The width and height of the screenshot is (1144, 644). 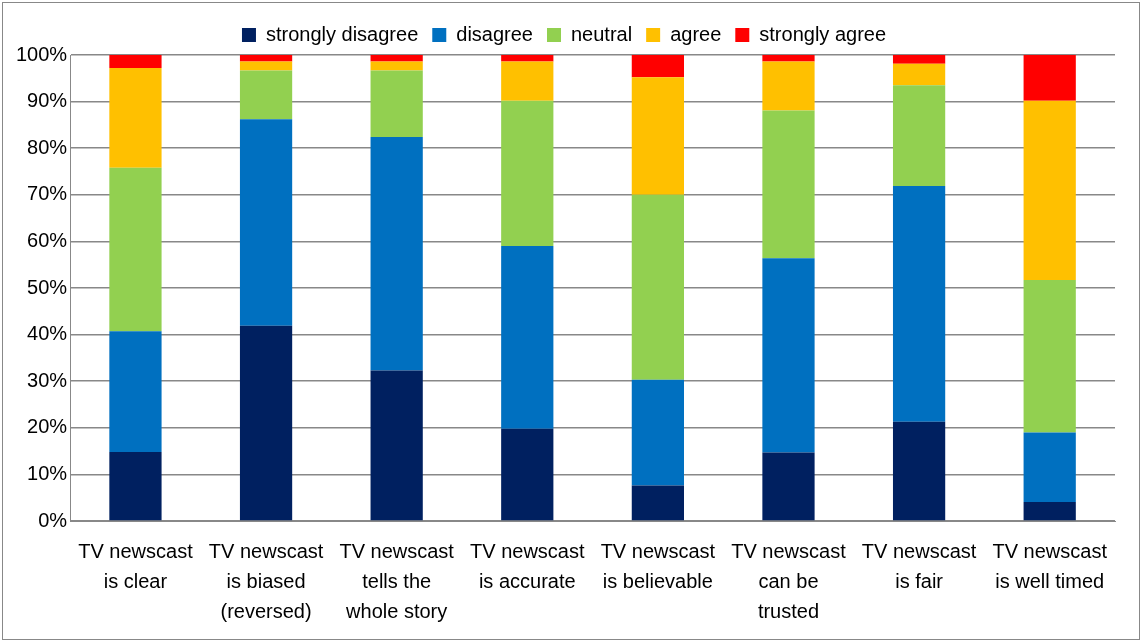 I want to click on y-tick-label: 100%, so click(x=42, y=53).